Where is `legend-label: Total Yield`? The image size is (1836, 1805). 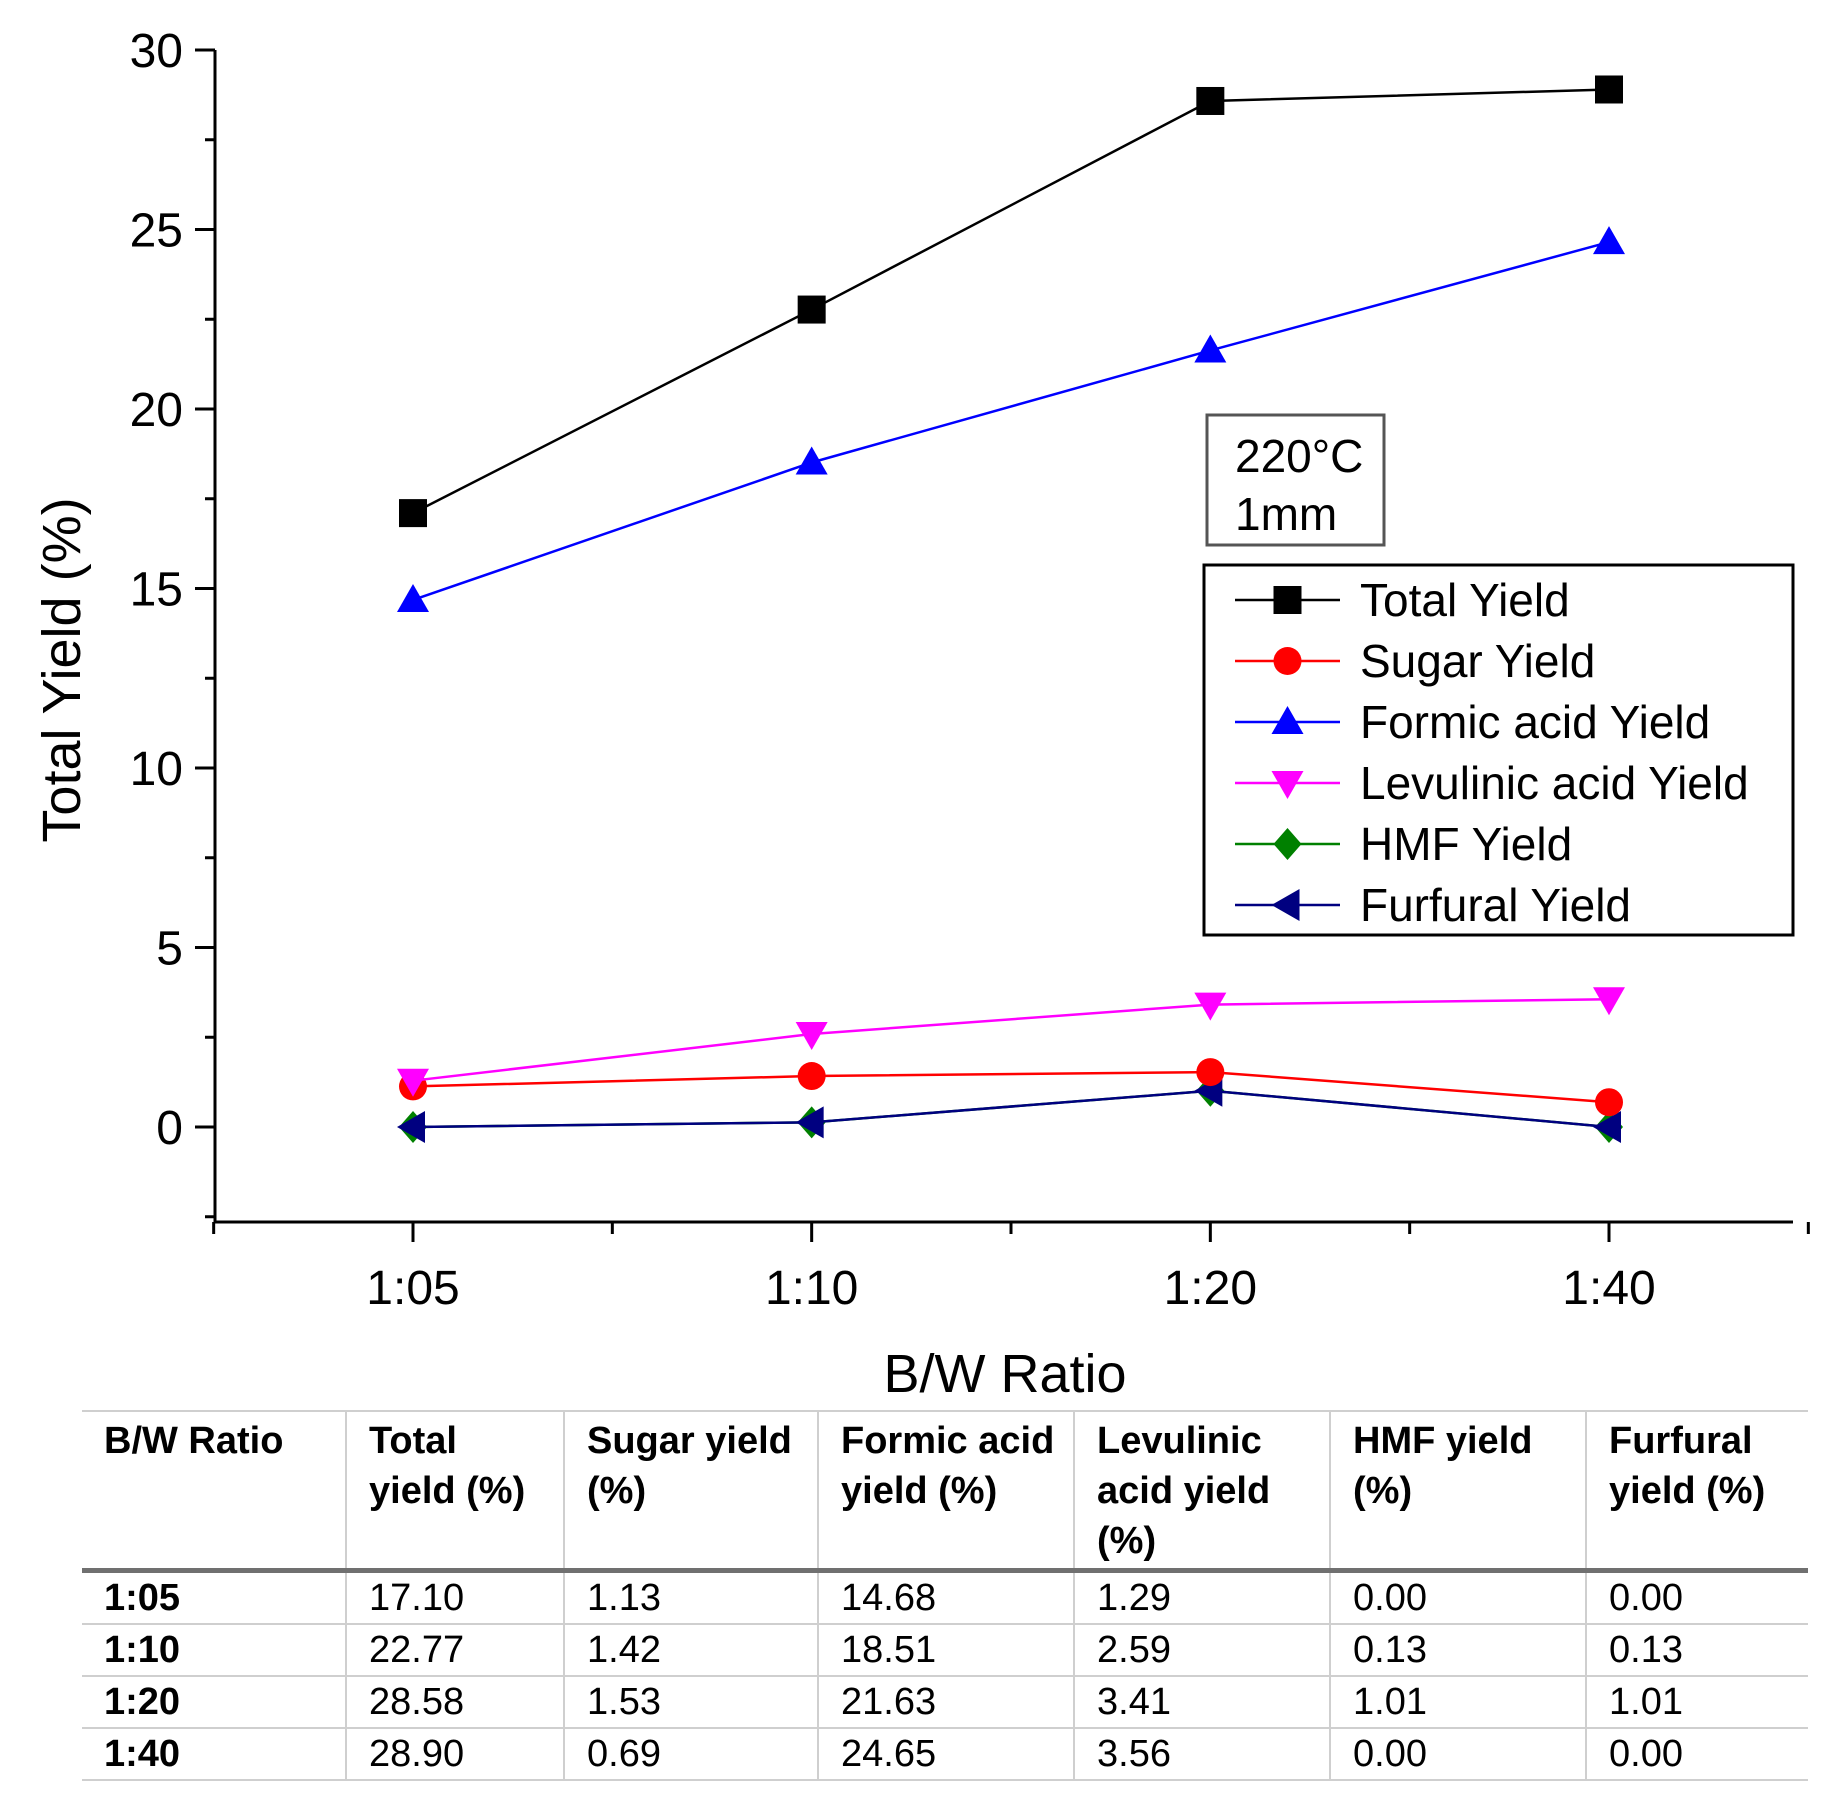
legend-label: Total Yield is located at coordinates (1465, 600).